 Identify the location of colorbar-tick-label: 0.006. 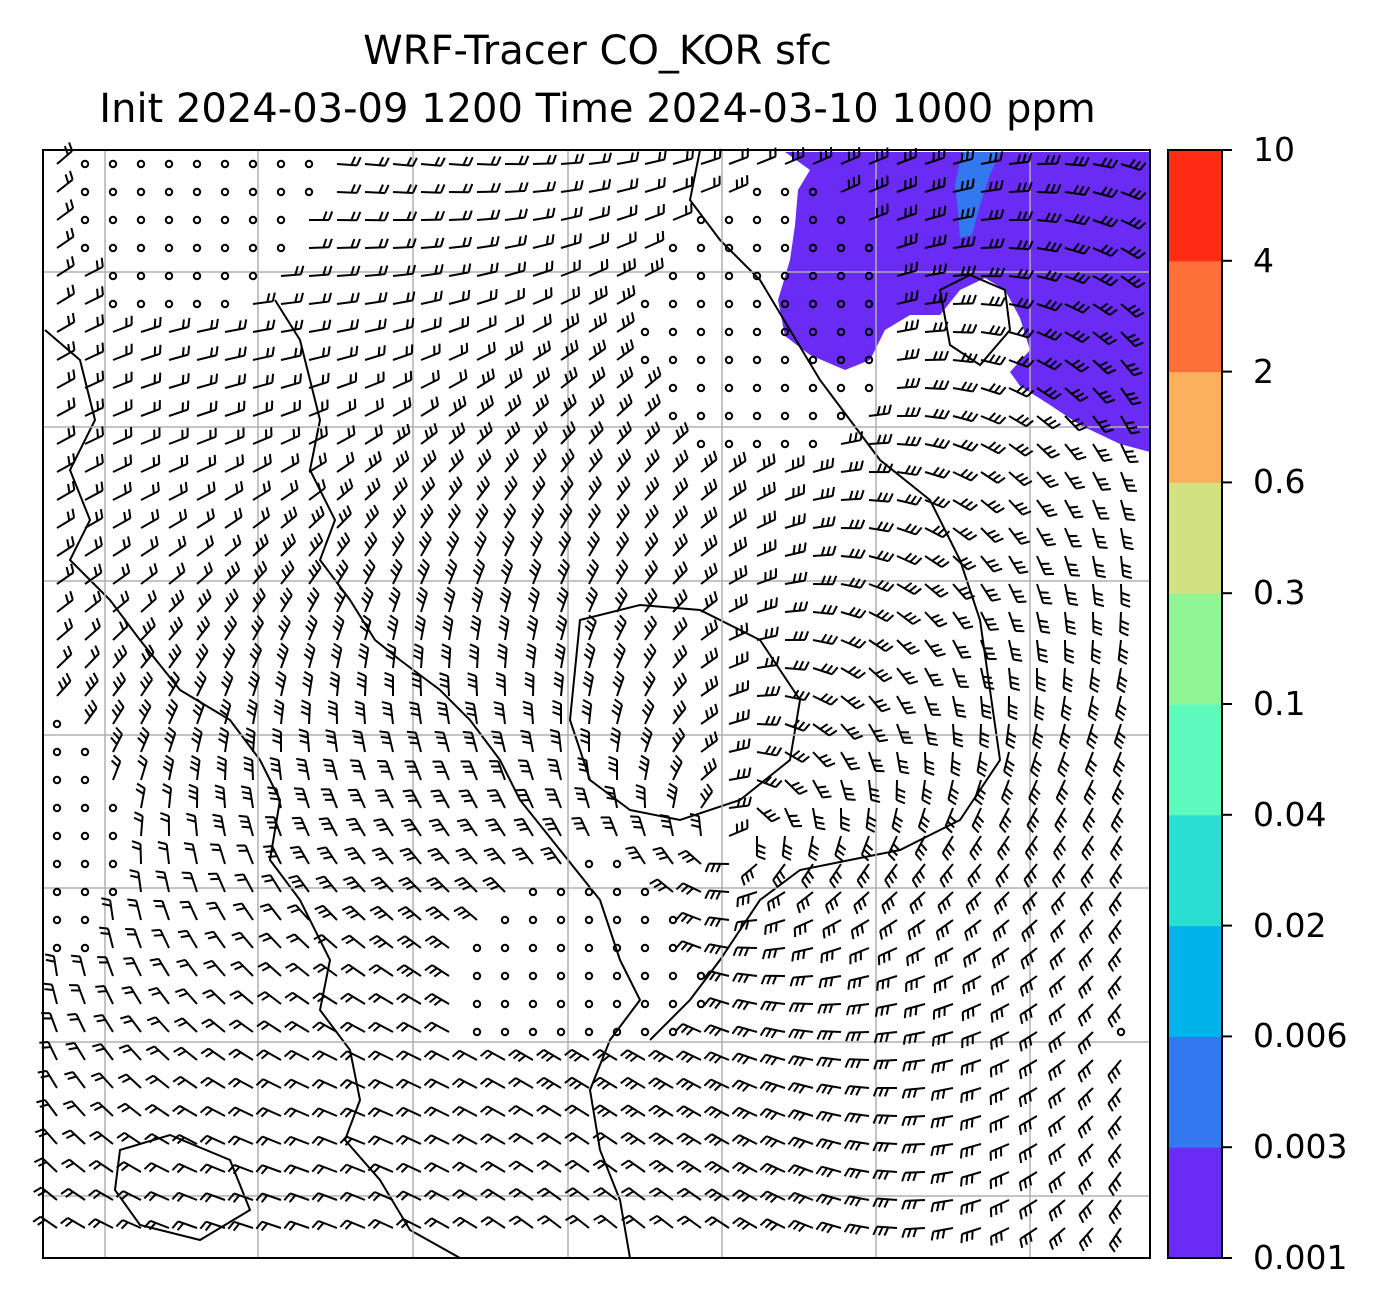
(1300, 1036).